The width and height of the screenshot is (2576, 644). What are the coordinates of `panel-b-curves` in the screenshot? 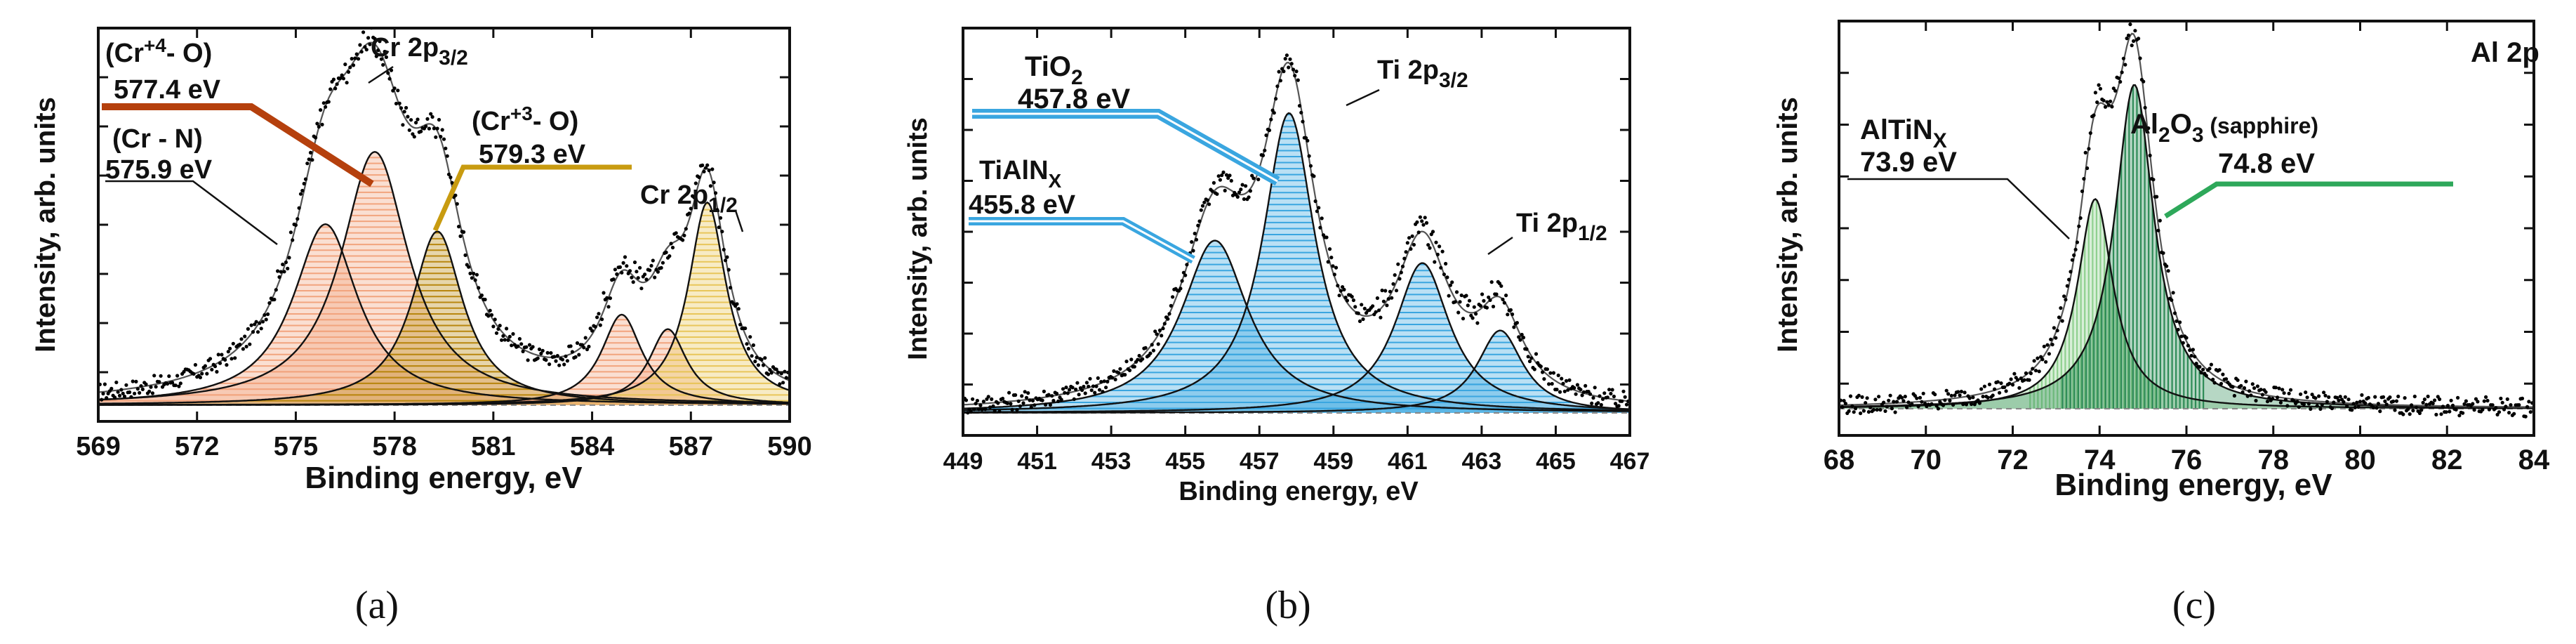 It's located at (1297, 237).